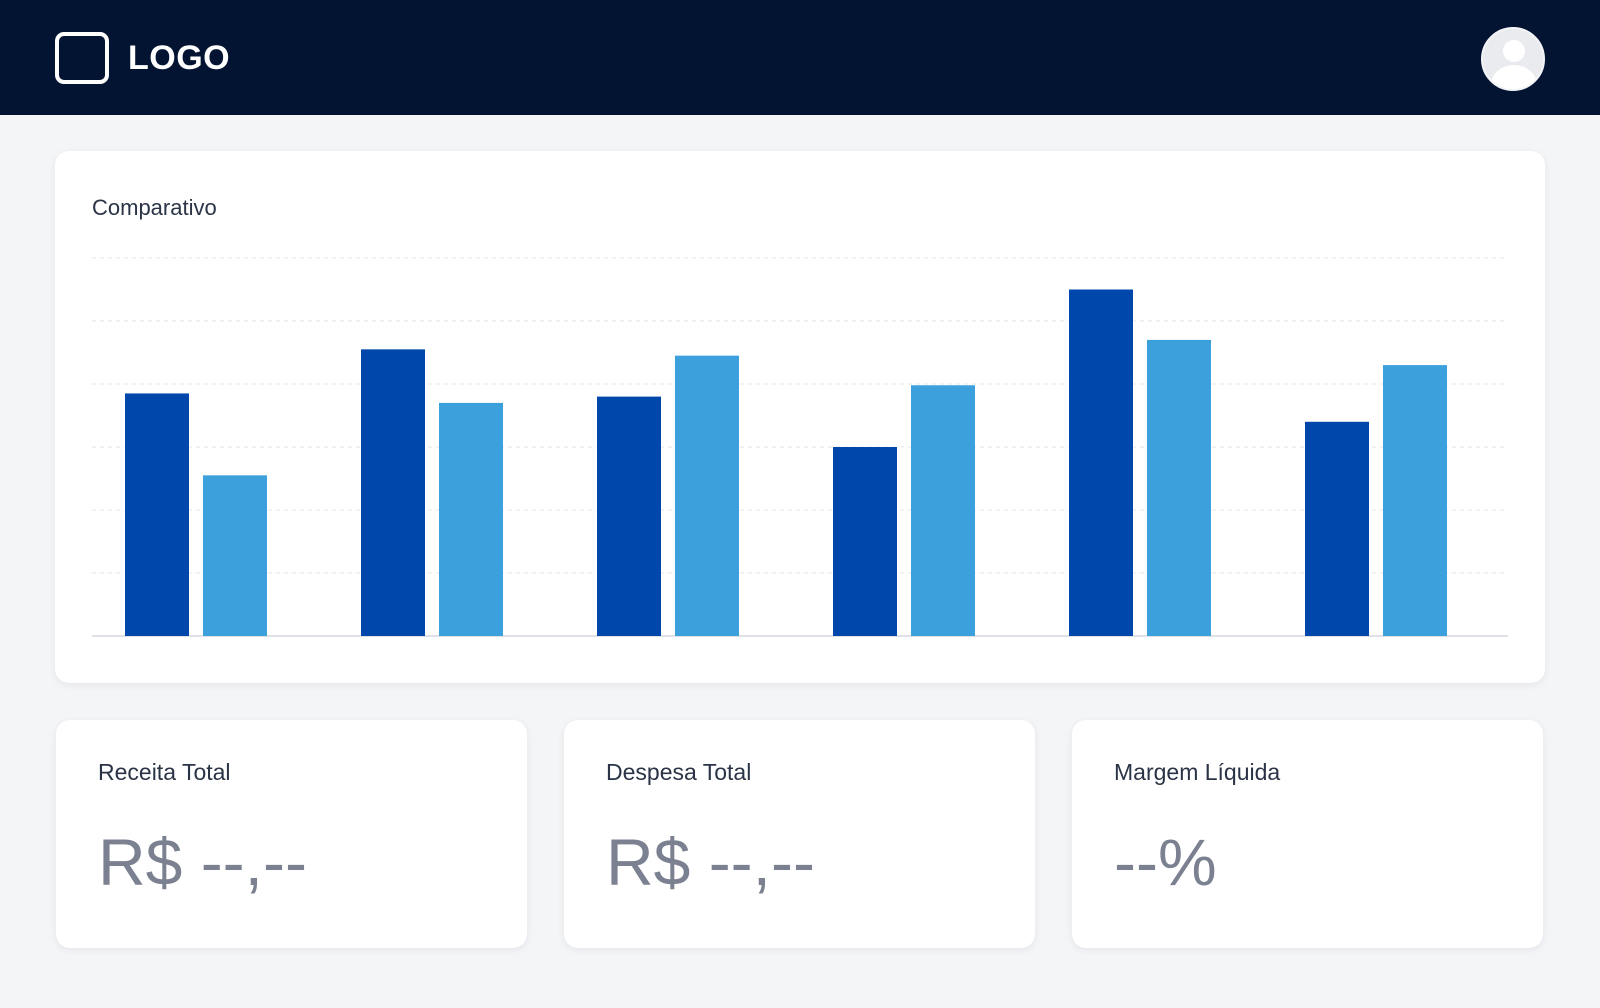  What do you see at coordinates (202, 862) in the screenshot?
I see `receita-total-value: R$ --,--` at bounding box center [202, 862].